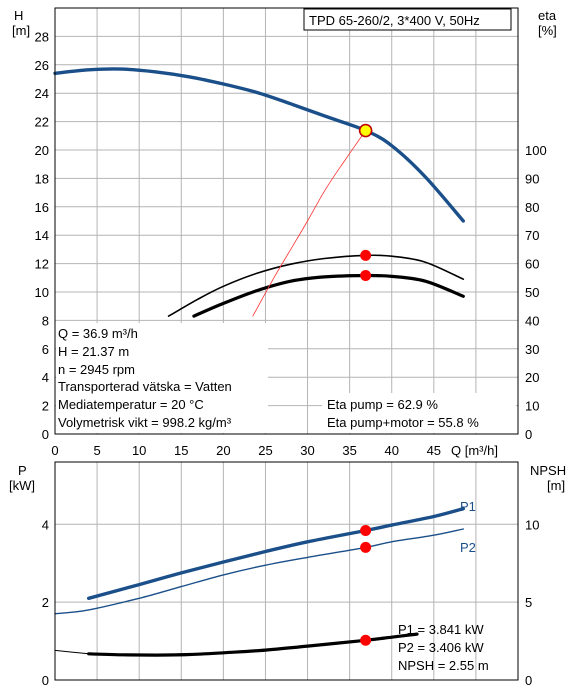 The height and width of the screenshot is (691, 585). Describe the element at coordinates (42, 150) in the screenshot. I see `left-tick-label: 20` at that location.